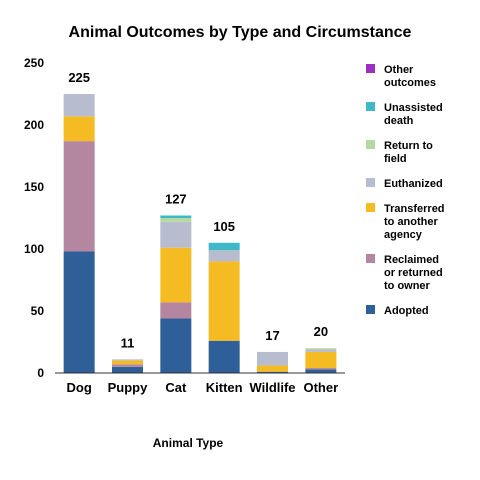 The width and height of the screenshot is (480, 480). Describe the element at coordinates (272, 387) in the screenshot. I see `x-tick-label: Wildlife` at that location.